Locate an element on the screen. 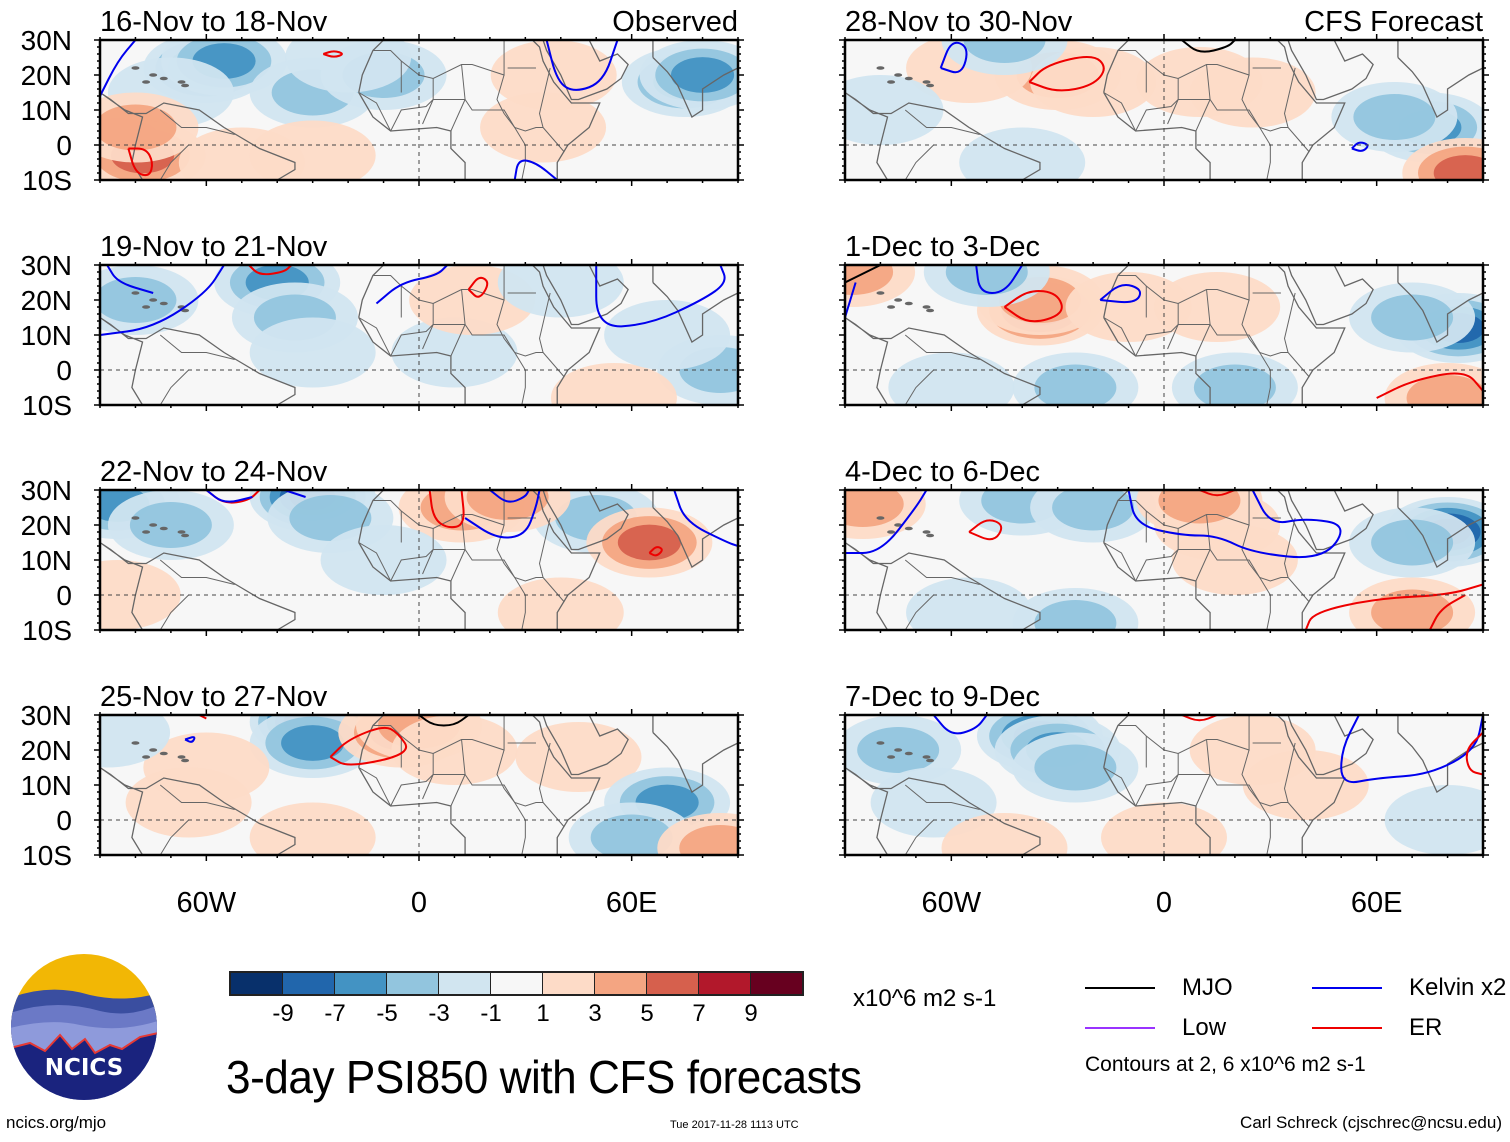 The image size is (1510, 1142). colorbar-units: x10^6 m2 s-1 is located at coordinates (925, 998).